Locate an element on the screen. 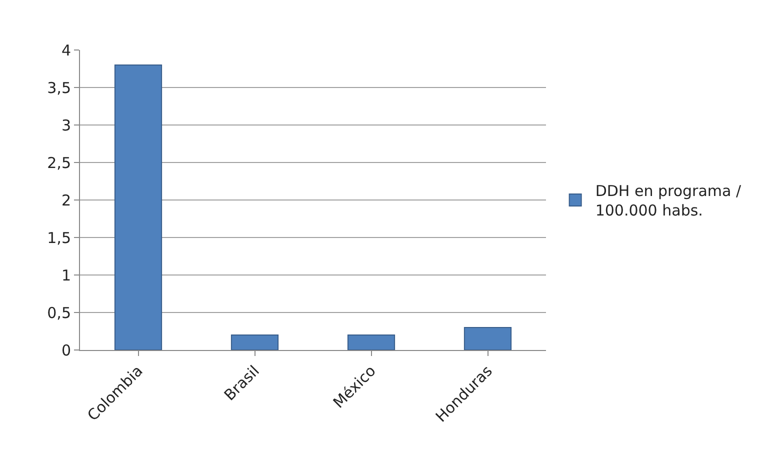 Image resolution: width=759 pixels, height=460 pixels. y-tick-label: 1,5 is located at coordinates (59, 237).